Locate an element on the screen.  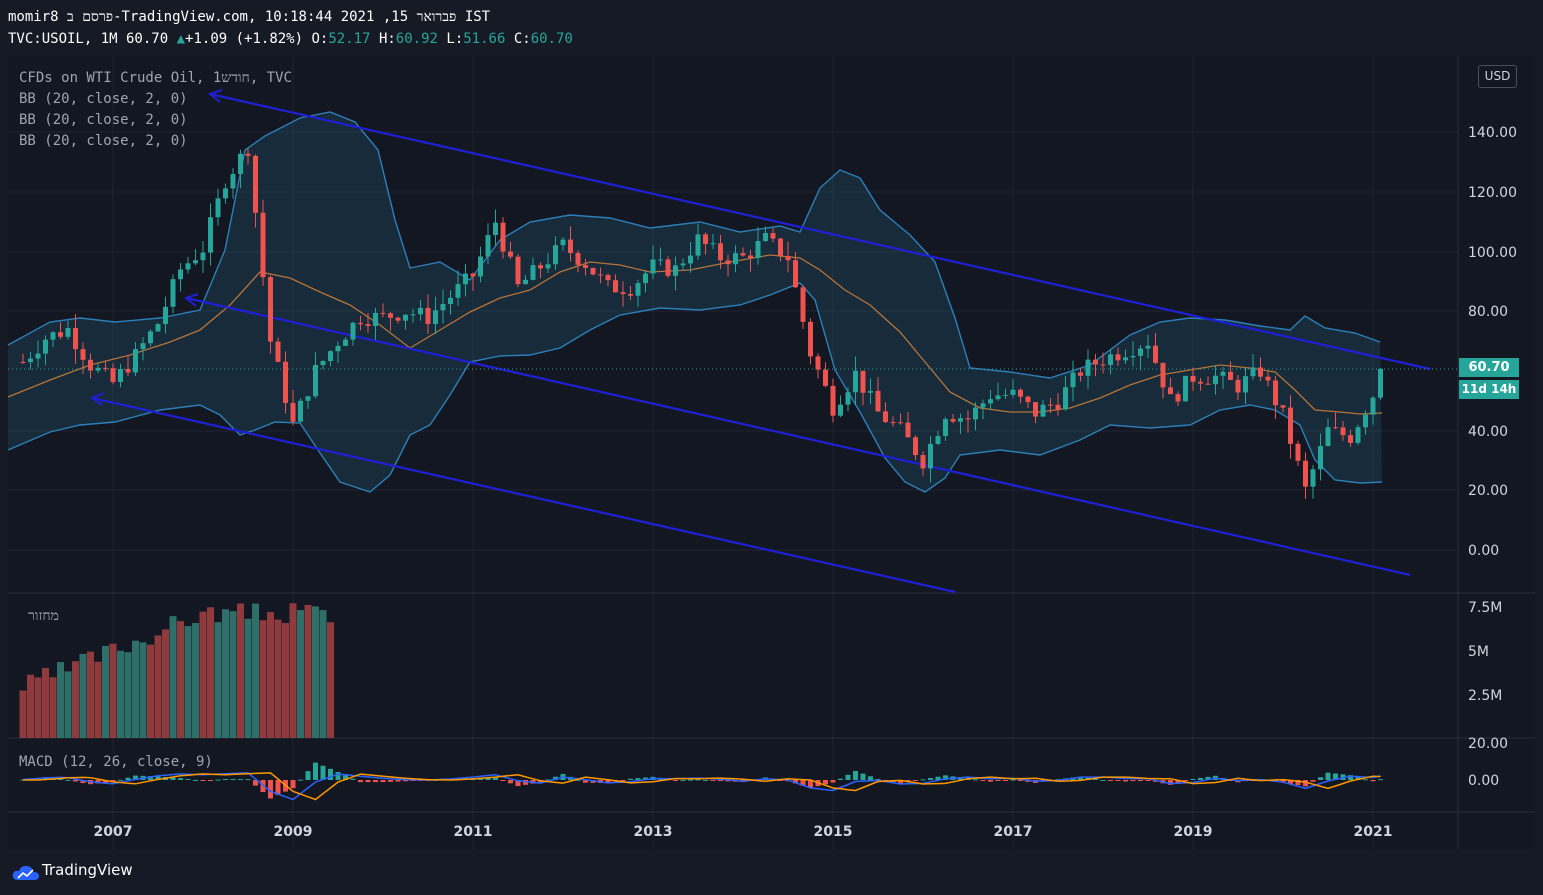
footer-brand: TradingView is located at coordinates (72, 872).